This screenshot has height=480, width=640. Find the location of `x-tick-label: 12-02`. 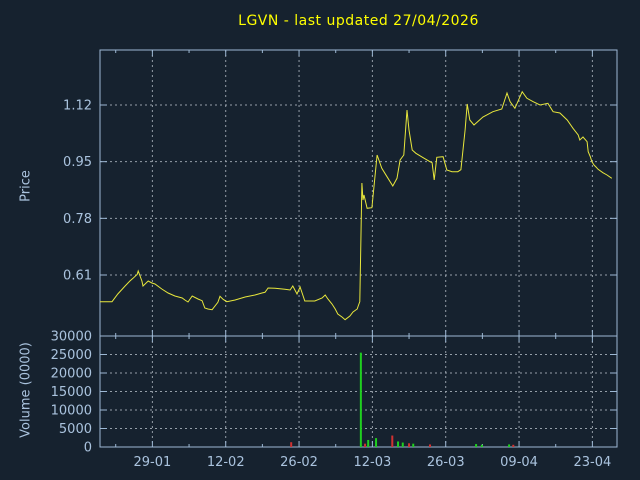

x-tick-label: 12-02 is located at coordinates (226, 462).